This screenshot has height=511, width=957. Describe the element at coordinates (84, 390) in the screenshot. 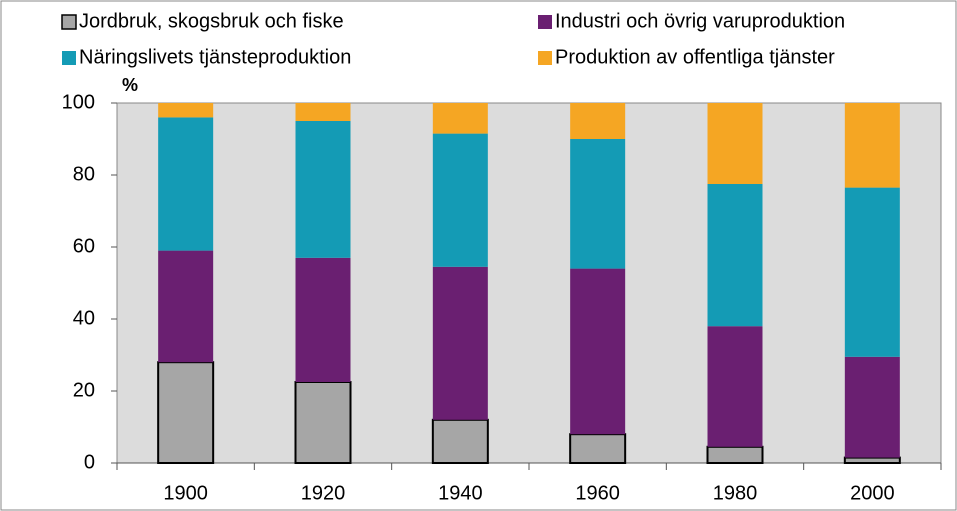

I see `y-tick-label: 20` at that location.